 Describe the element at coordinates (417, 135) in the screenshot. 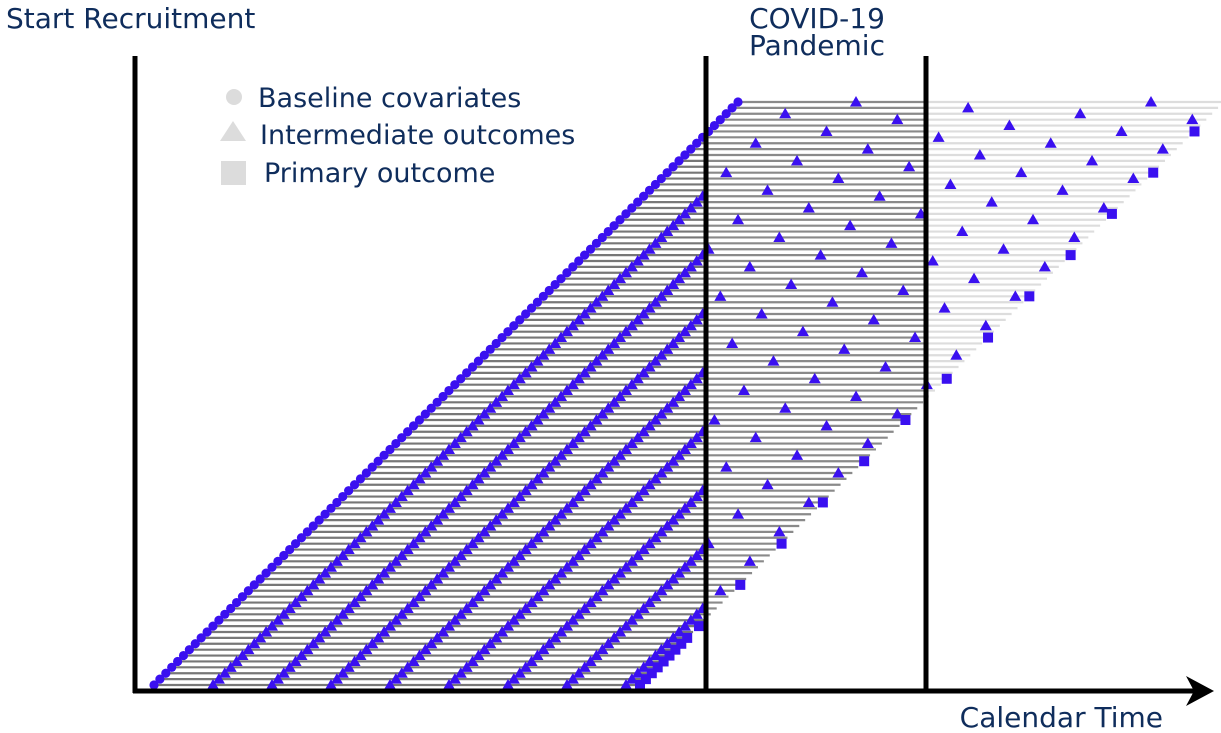

I see `legend-intermediate-label: Intermediate outcomes` at that location.